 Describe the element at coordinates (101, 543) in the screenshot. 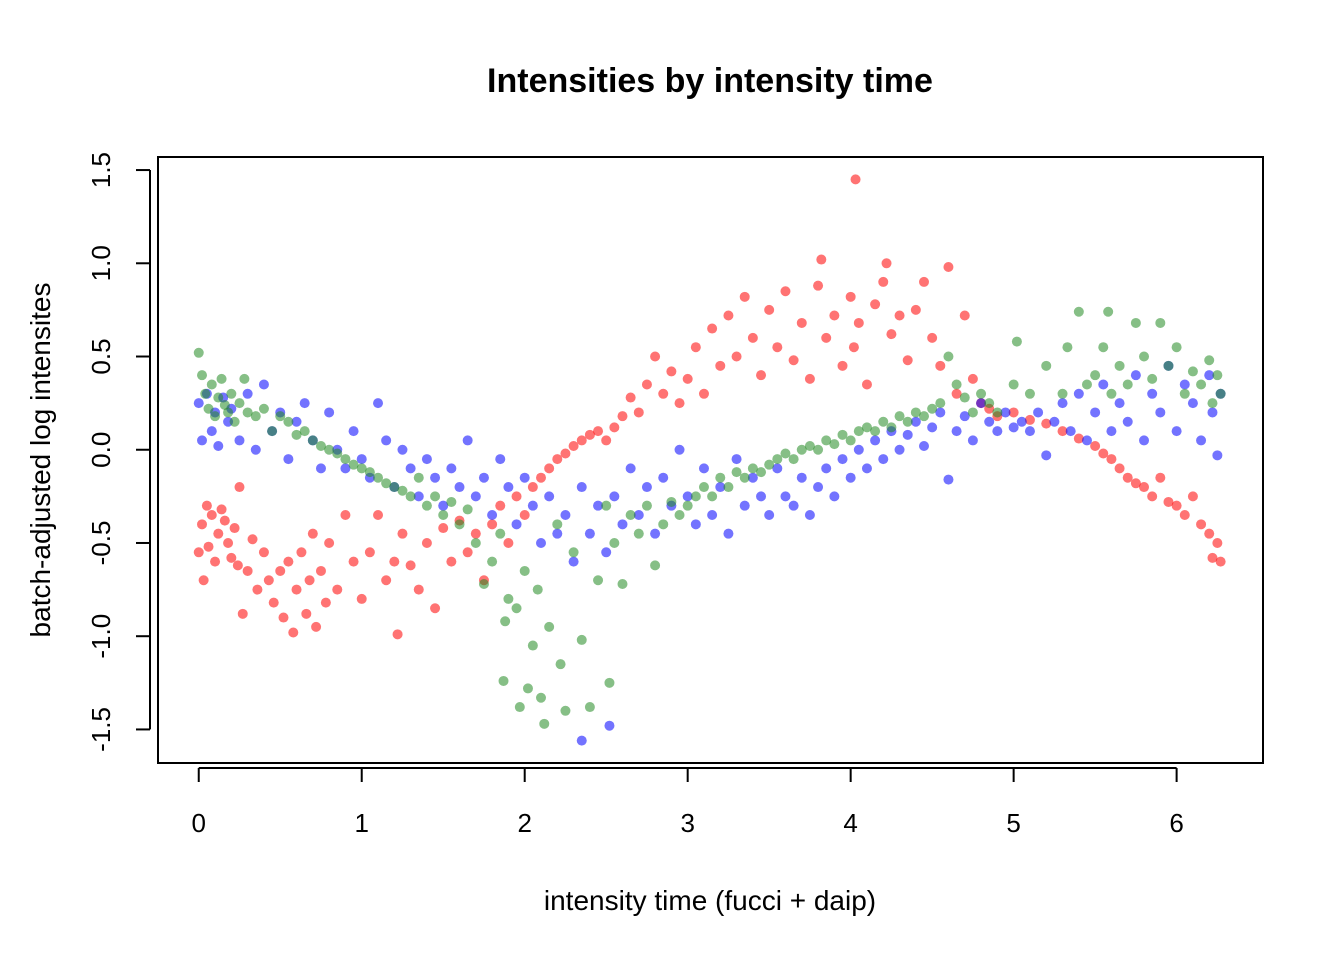

I see `y-tick-label: -0.5` at that location.